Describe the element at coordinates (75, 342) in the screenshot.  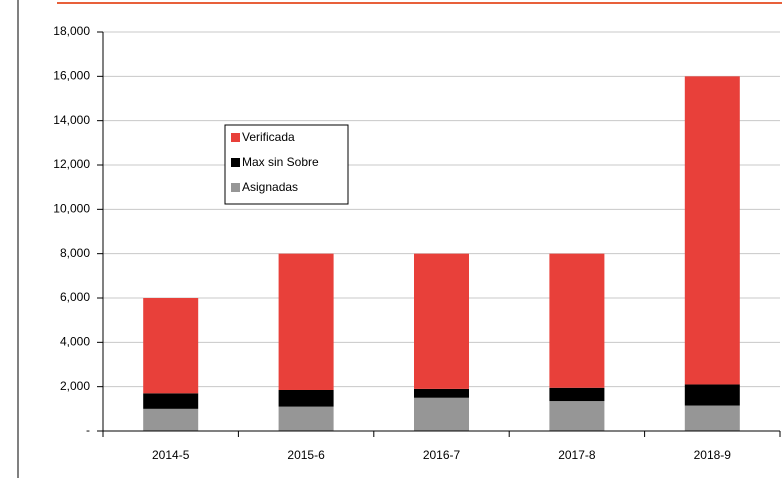
I see `y-tick-label: 4,000` at that location.